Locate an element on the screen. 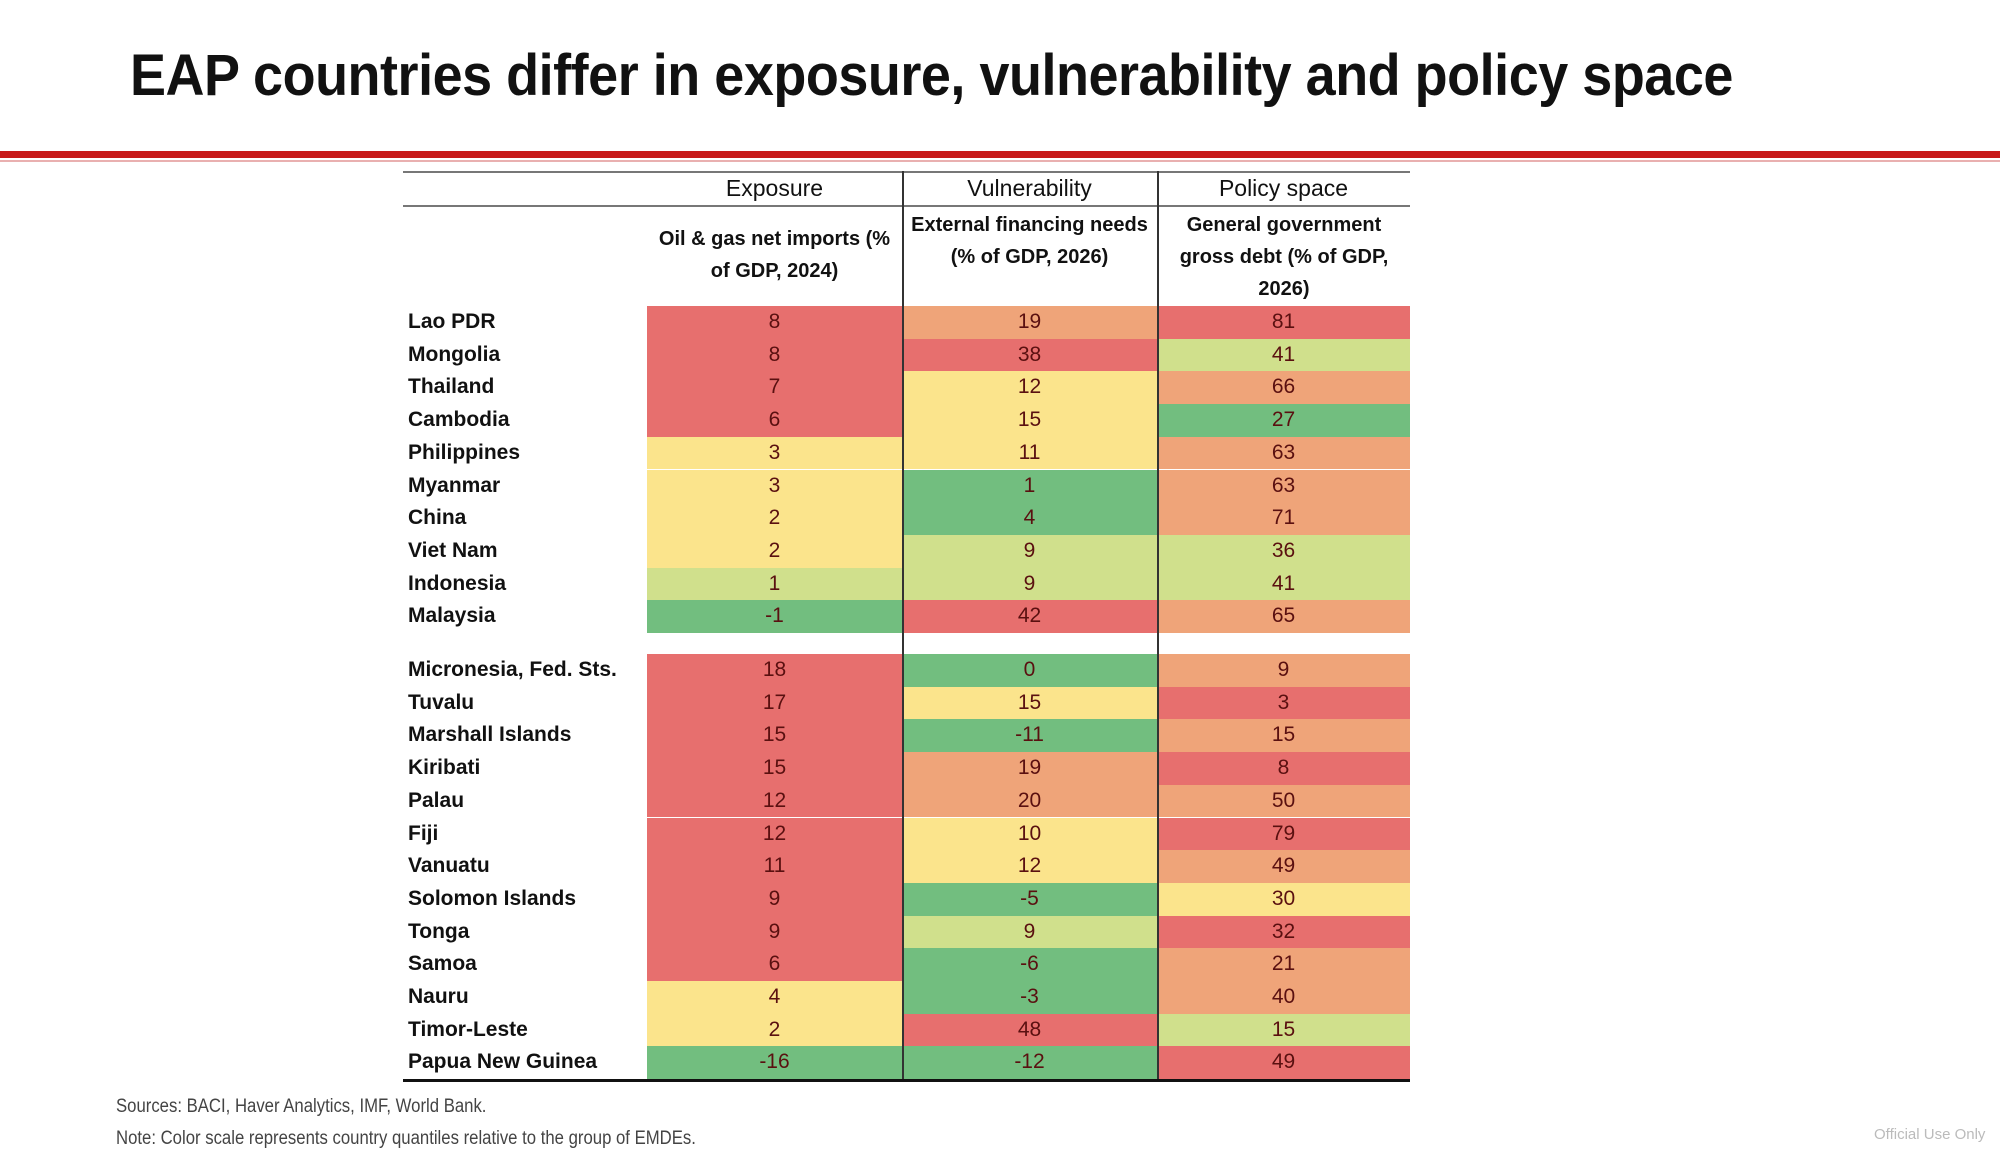 The image size is (2000, 1158). country-name: Myanmar is located at coordinates (454, 485).